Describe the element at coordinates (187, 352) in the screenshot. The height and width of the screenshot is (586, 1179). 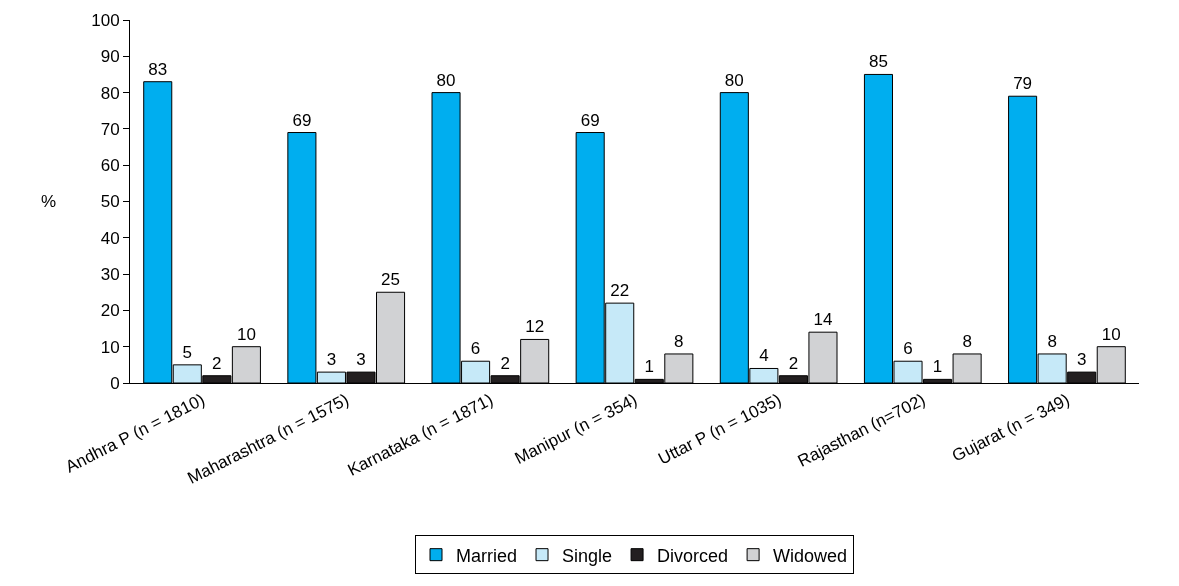
I see `data-label: 5` at that location.